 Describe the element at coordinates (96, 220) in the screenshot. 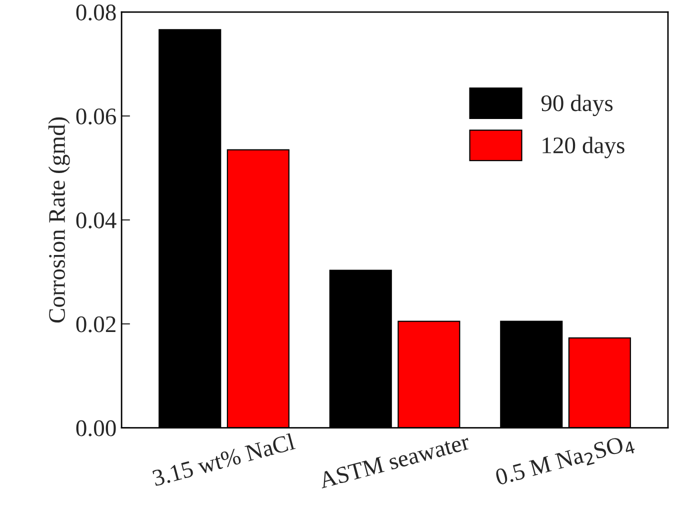

I see `y-tick-label: 0.04` at that location.